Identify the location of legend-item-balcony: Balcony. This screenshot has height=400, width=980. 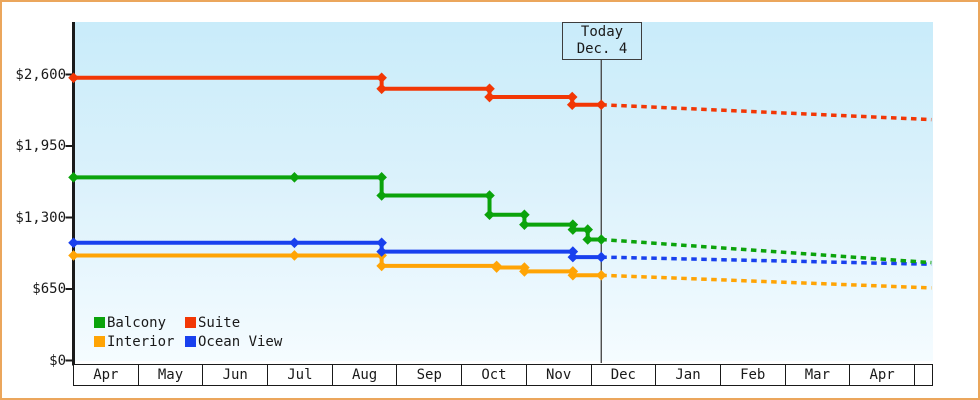
(139, 322).